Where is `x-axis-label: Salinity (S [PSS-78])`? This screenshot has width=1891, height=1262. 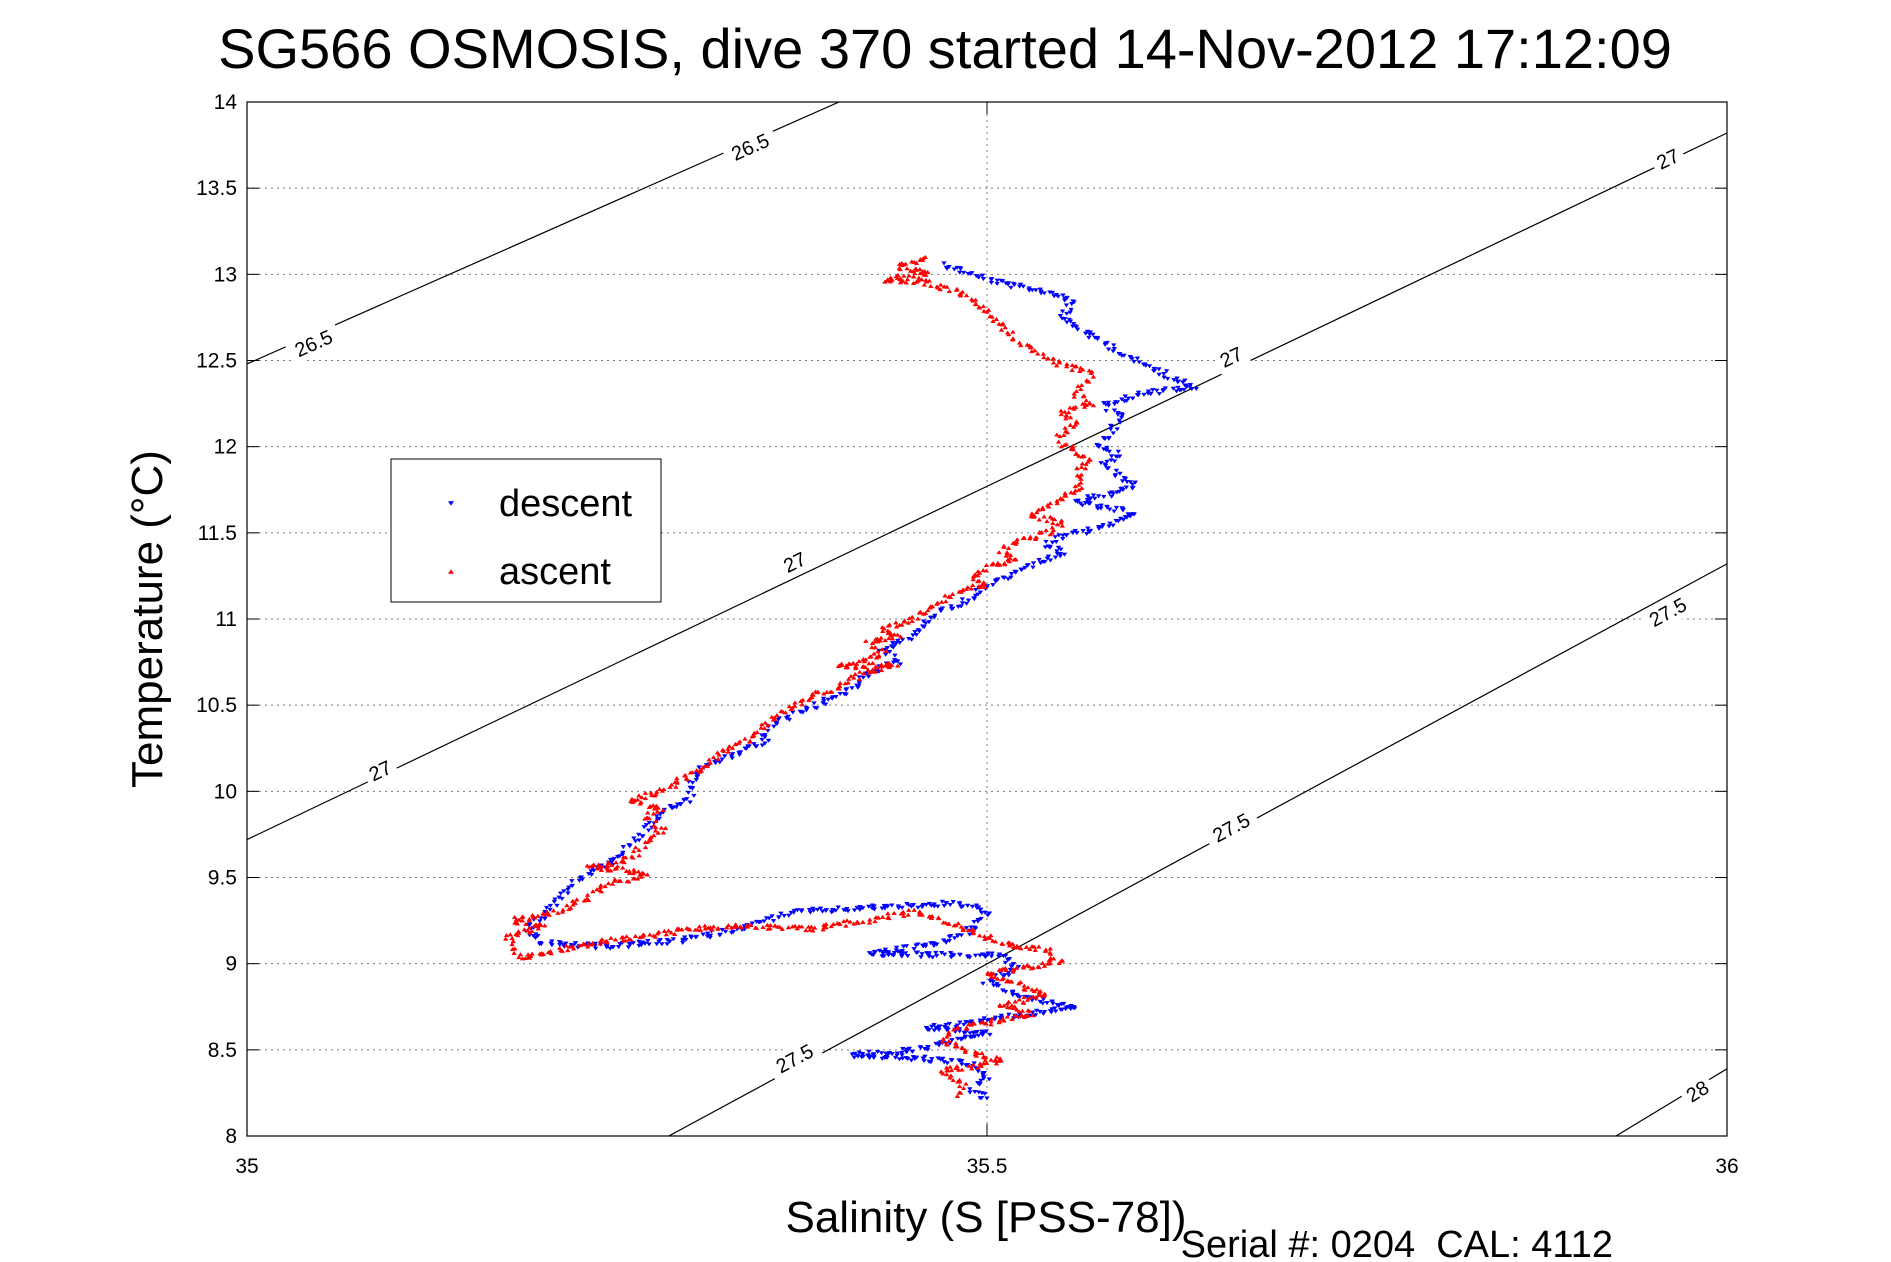 x-axis-label: Salinity (S [PSS-78]) is located at coordinates (985, 1217).